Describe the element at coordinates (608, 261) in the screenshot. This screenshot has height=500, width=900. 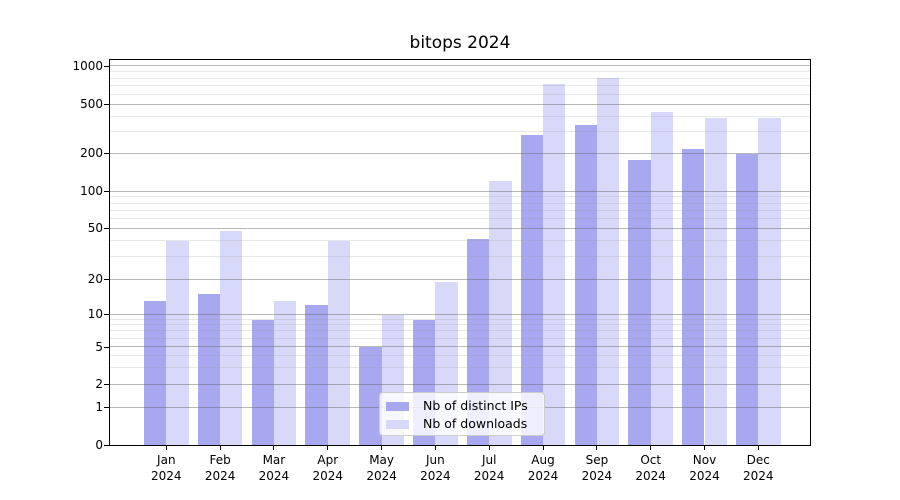
I see `bar-sep-downloads` at that location.